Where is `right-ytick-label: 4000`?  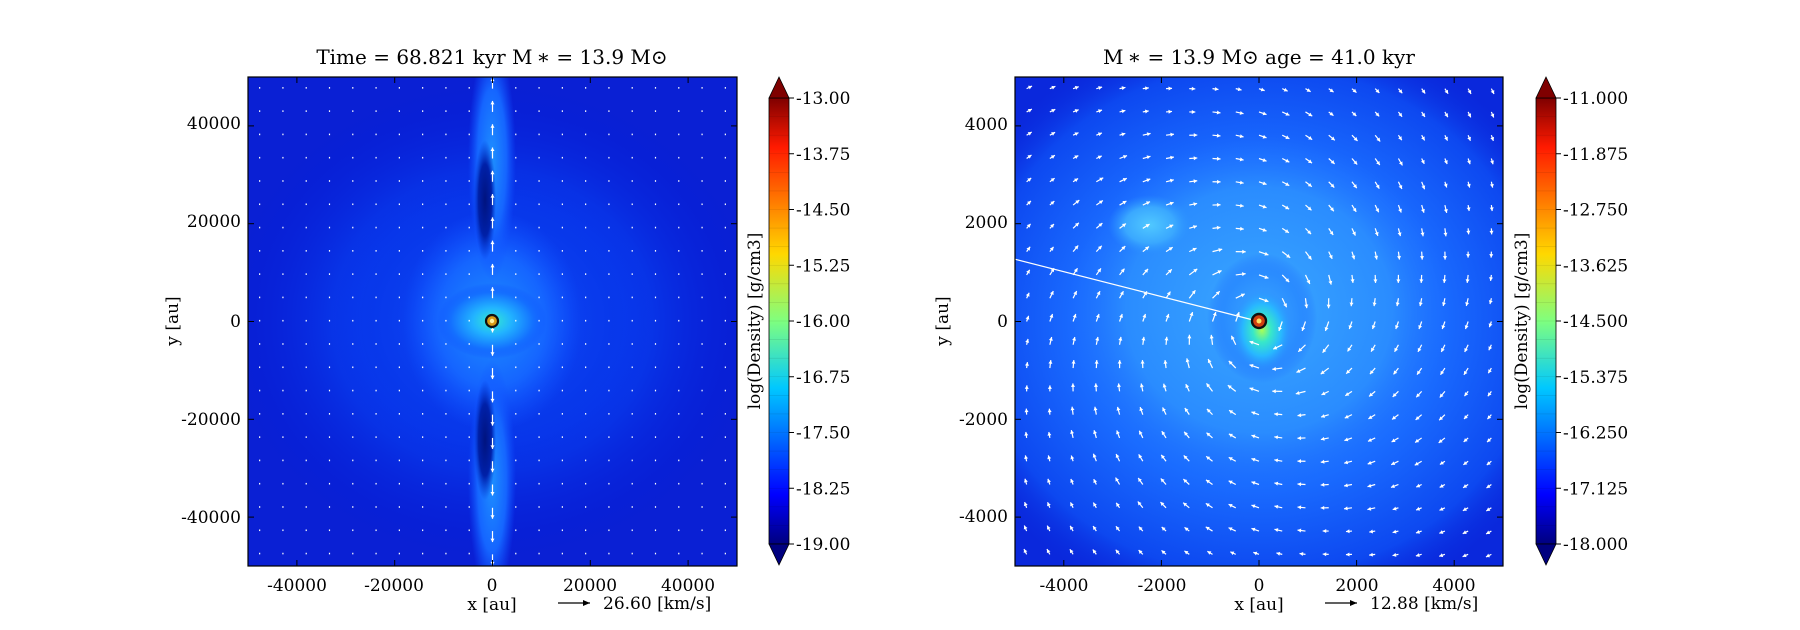 right-ytick-label: 4000 is located at coordinates (986, 125).